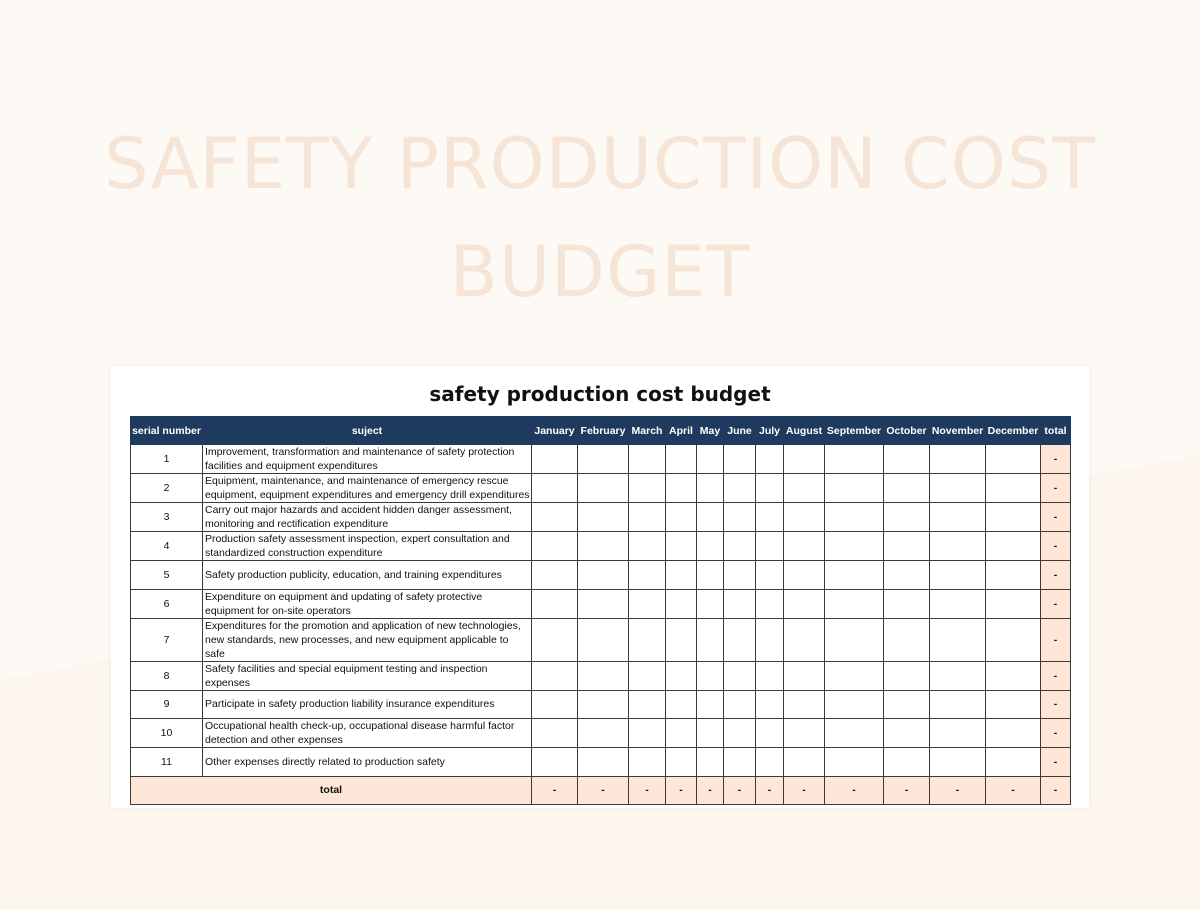 This screenshot has width=1200, height=909. Describe the element at coordinates (906, 790) in the screenshot. I see `total-month-cell-october: -` at that location.